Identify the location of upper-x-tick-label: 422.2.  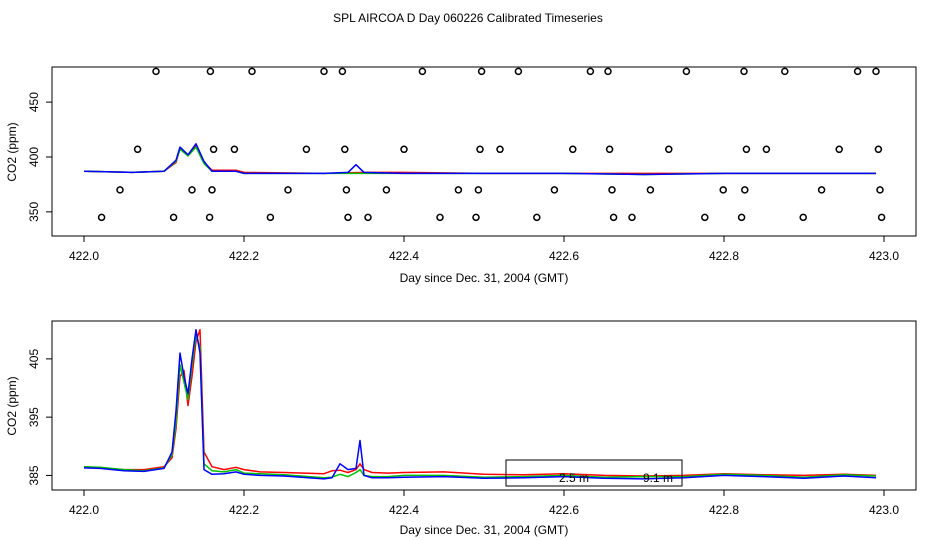
(244, 256).